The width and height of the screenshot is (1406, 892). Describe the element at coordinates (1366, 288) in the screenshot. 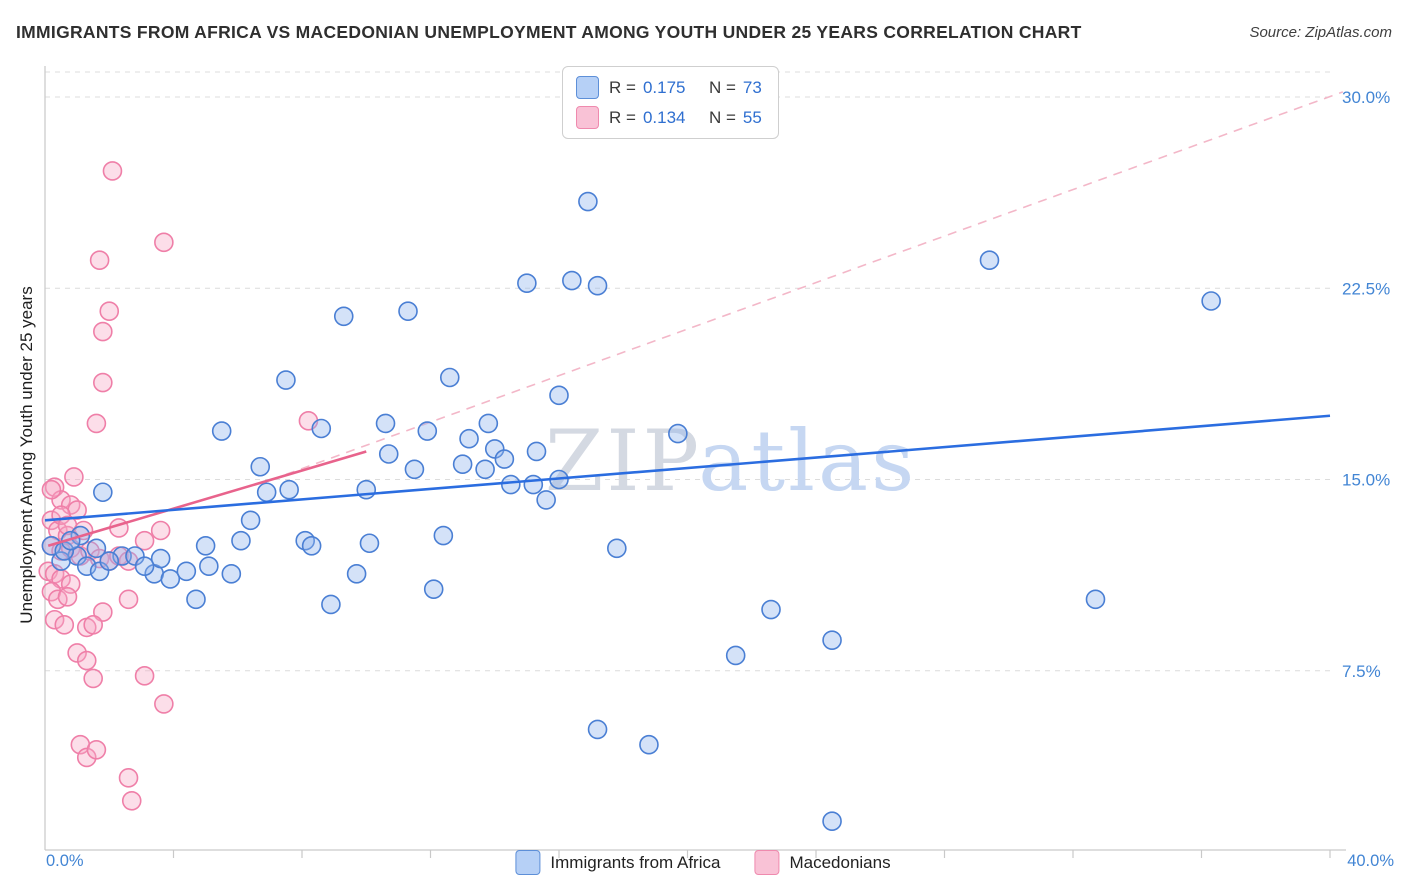

I see `y-tick-label: 22.5%` at that location.